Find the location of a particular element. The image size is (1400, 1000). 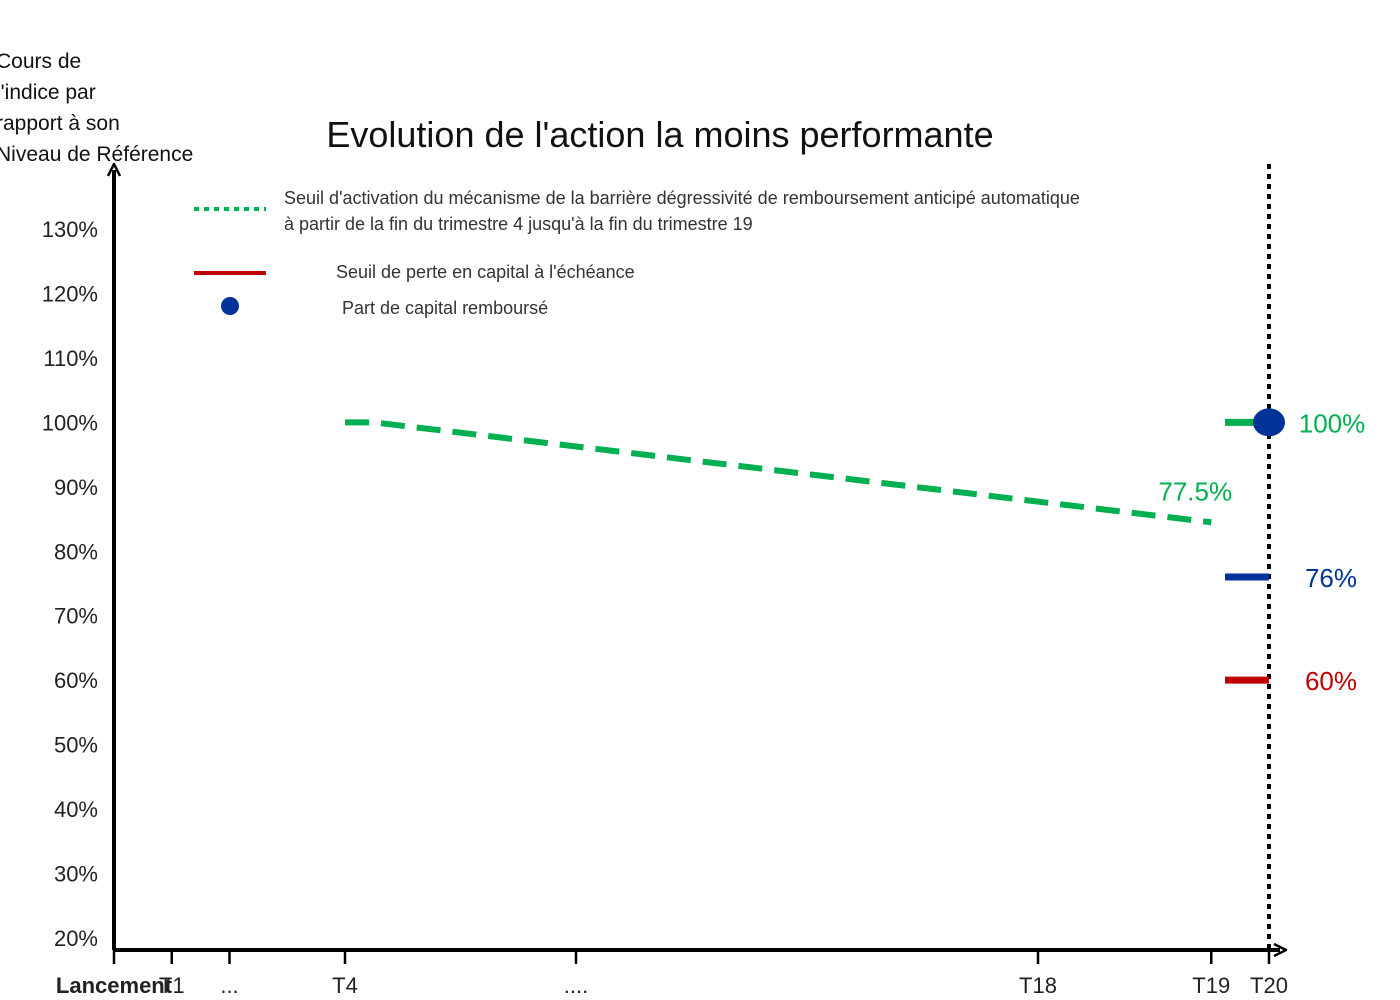

maturity-marker-label: 76% is located at coordinates (1331, 578).